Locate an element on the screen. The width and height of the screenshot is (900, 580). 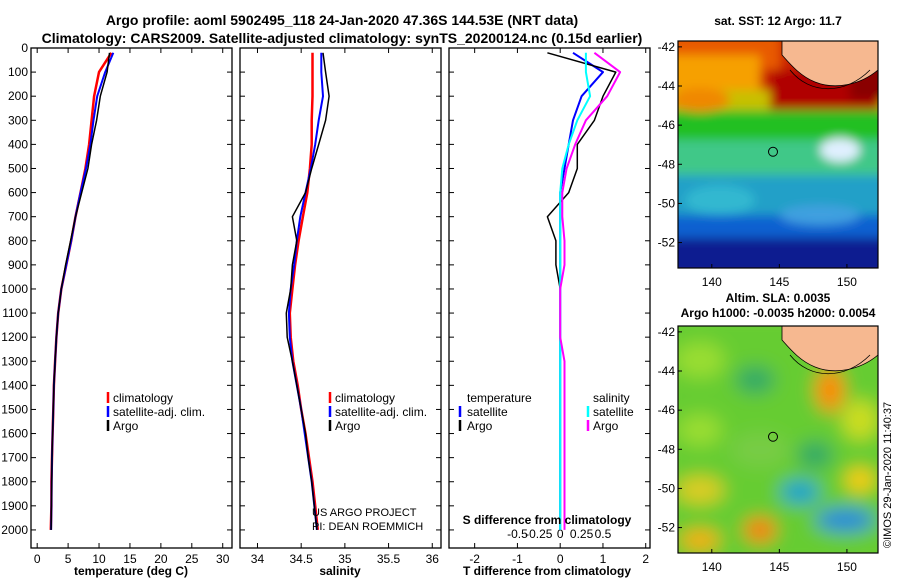
temperature-xlabel: temperature (deg C) is located at coordinates (131, 571).